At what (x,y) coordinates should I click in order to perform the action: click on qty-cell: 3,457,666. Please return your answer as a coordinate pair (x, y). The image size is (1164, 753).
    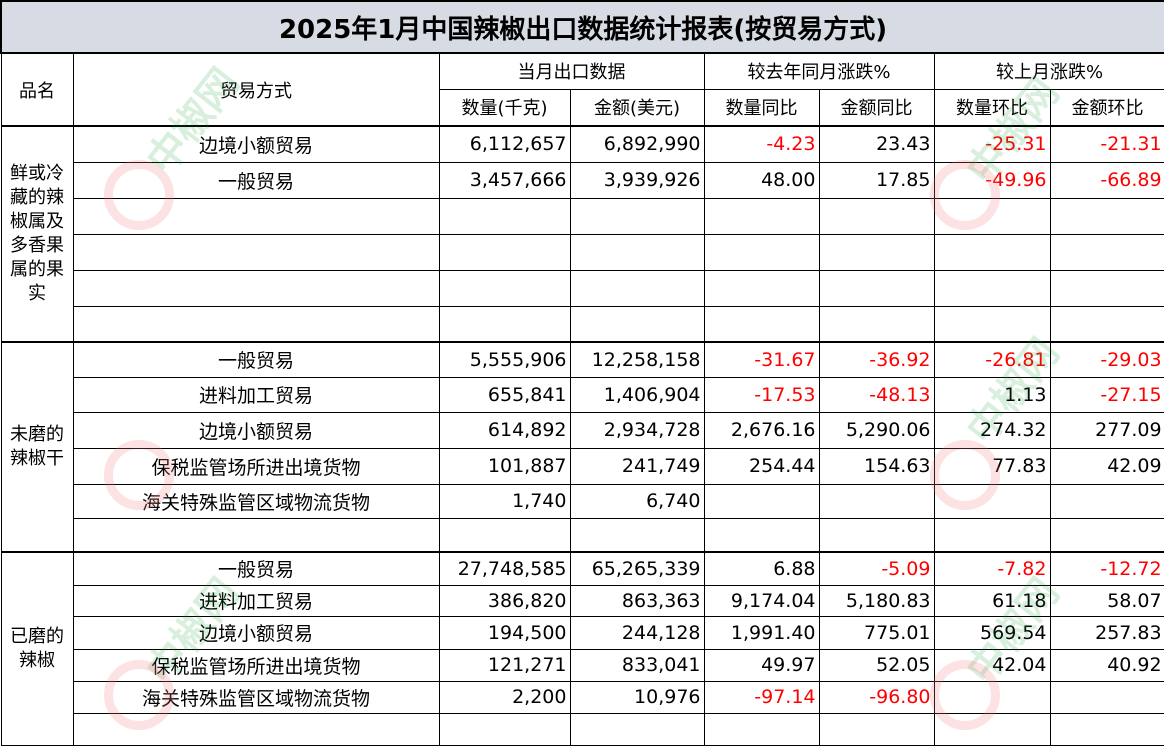
    Looking at the image, I should click on (504, 180).